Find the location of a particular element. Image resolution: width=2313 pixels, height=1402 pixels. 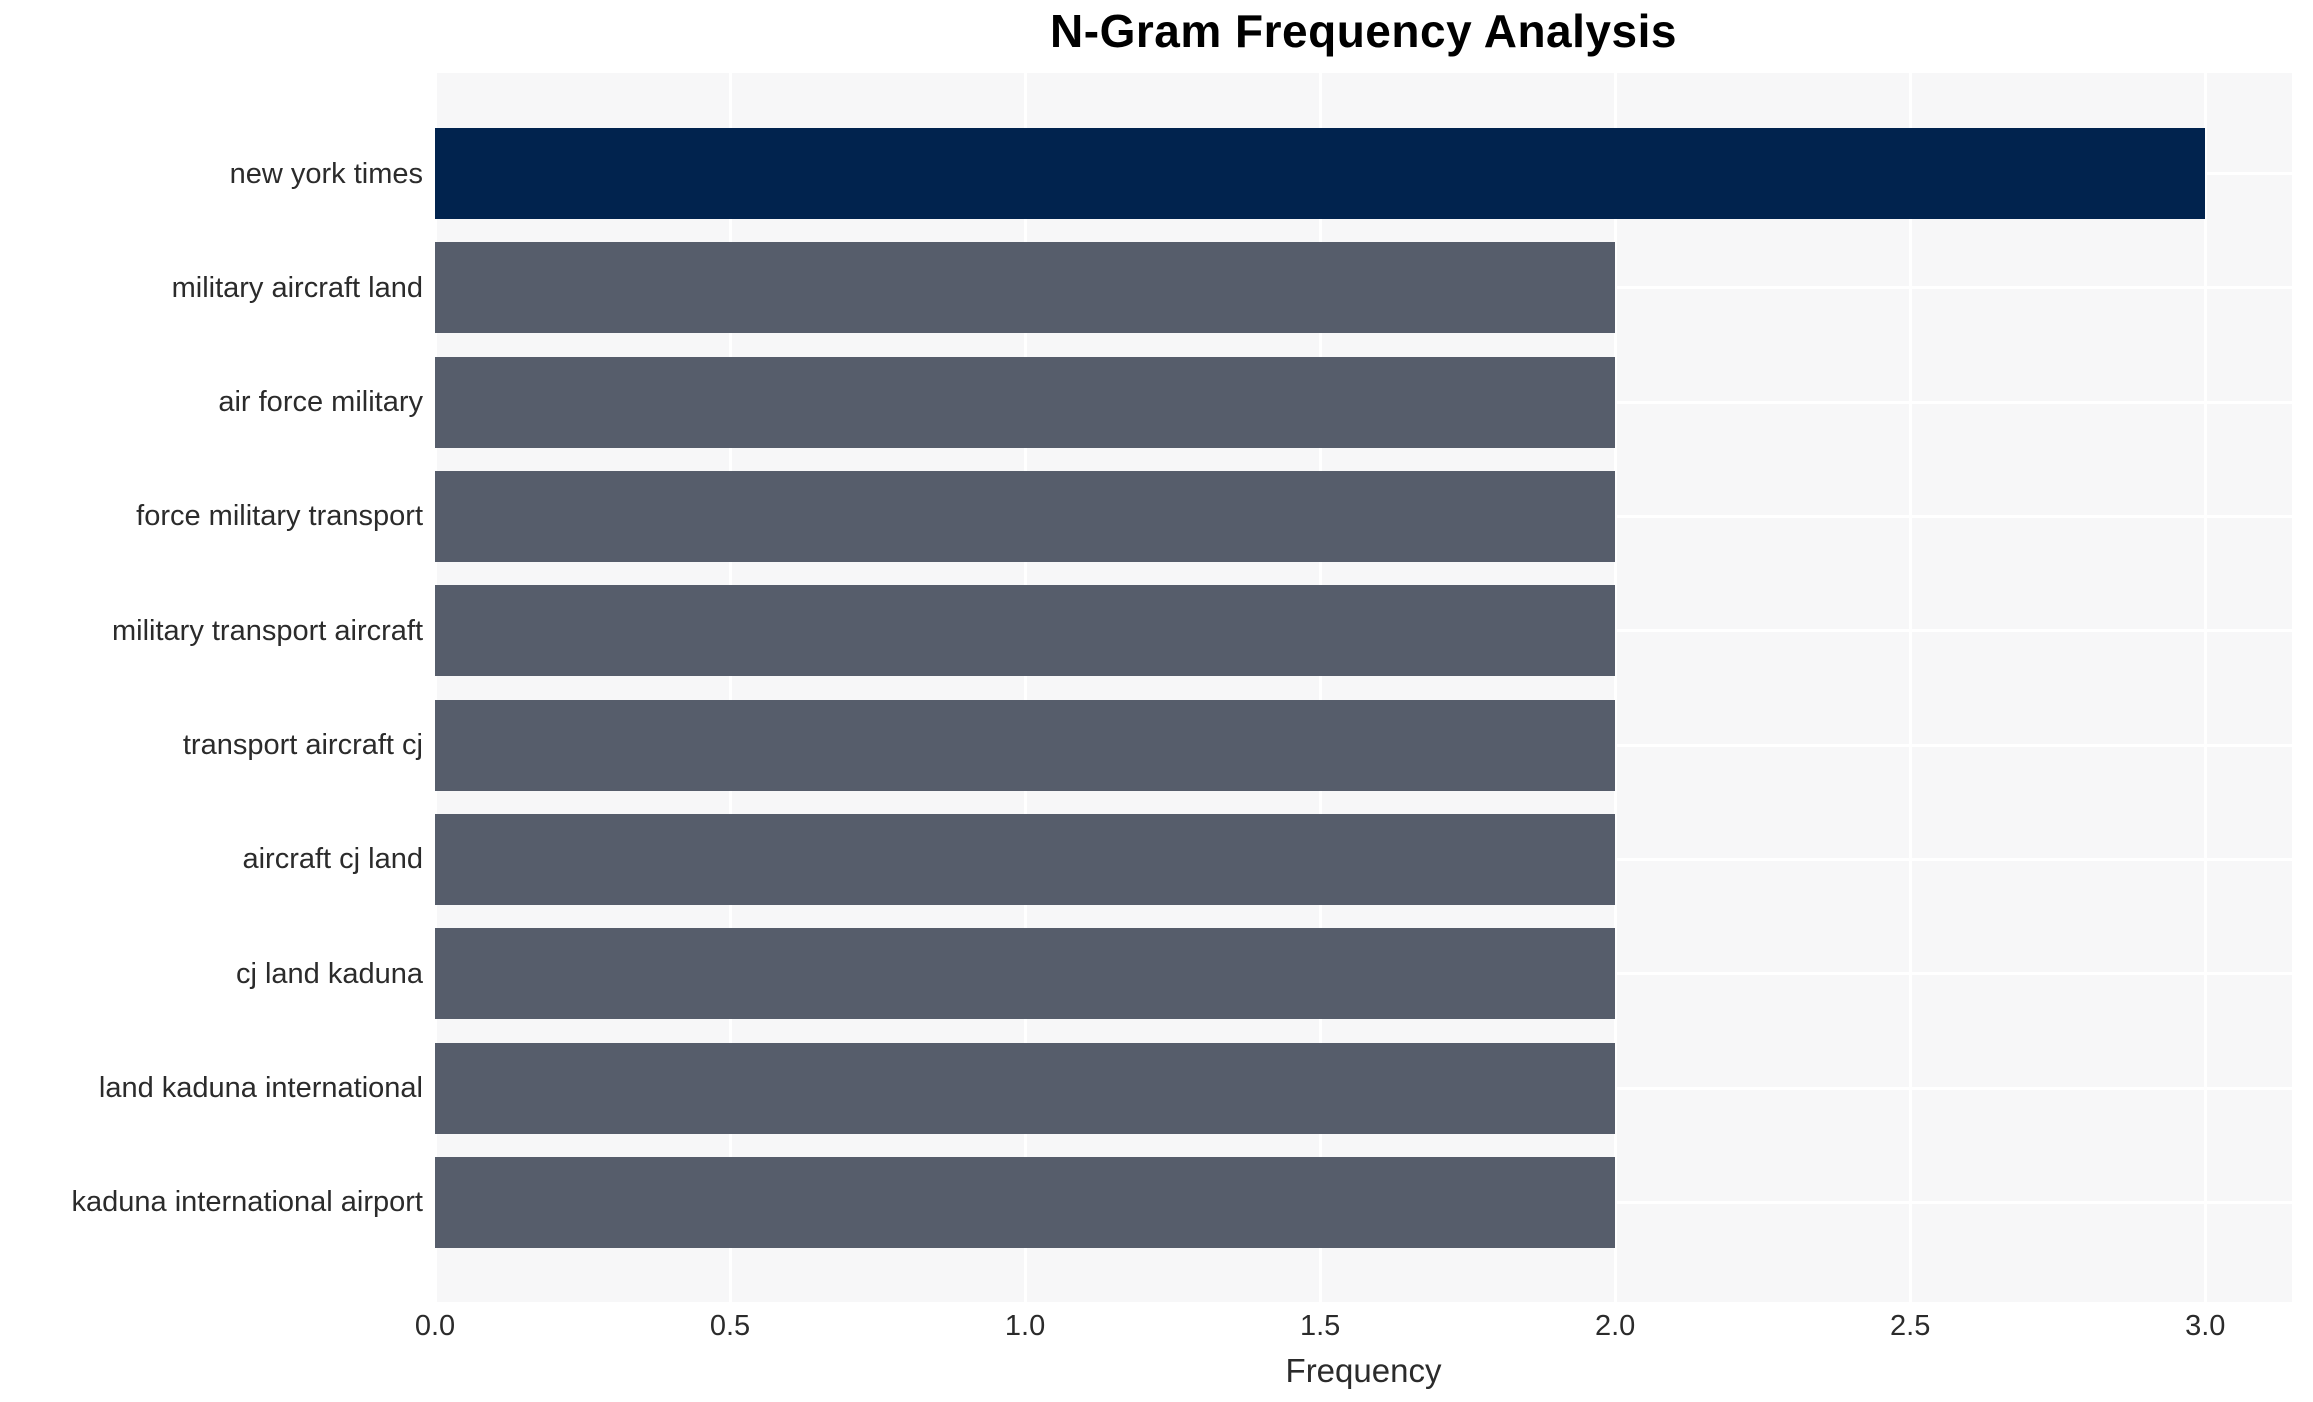

x-tick-label: 0.5 is located at coordinates (730, 1326).